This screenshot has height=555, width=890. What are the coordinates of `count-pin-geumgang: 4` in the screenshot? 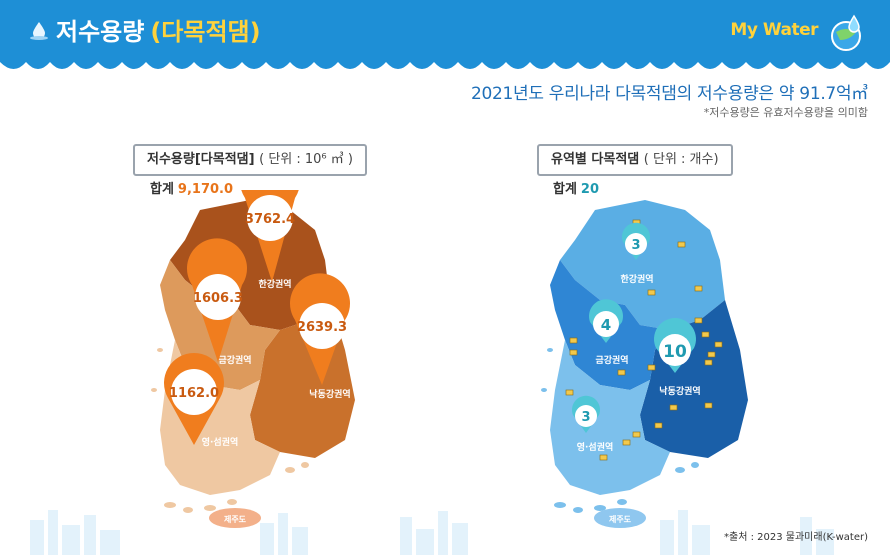 It's located at (606, 321).